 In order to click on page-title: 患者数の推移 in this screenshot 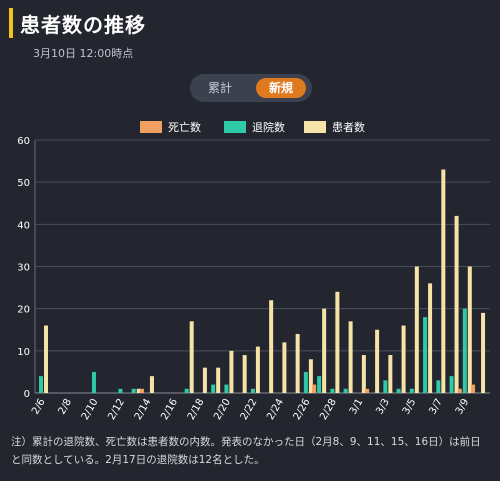, I will do `click(83, 25)`.